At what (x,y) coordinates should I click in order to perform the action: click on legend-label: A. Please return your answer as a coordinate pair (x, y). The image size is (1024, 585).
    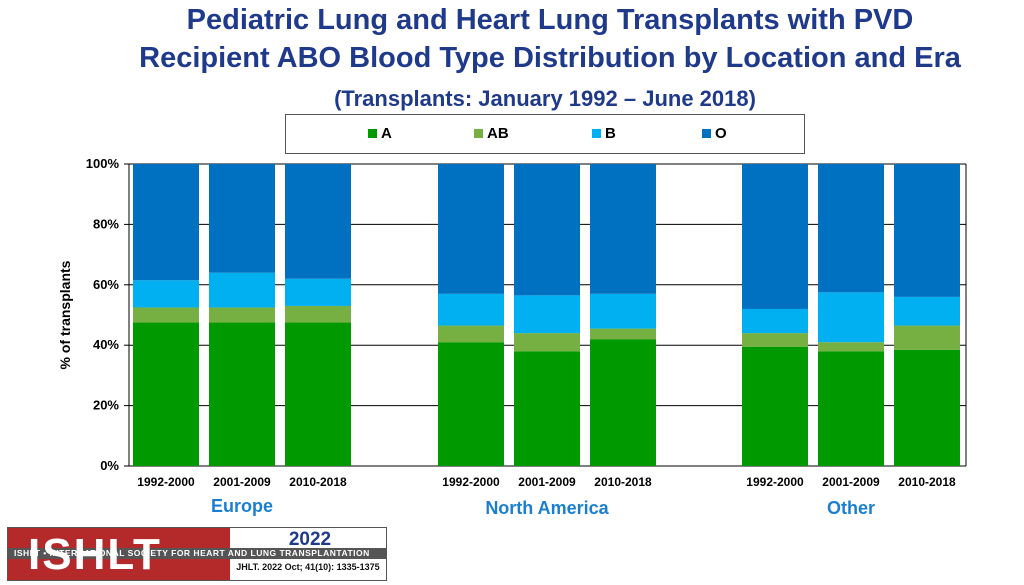
    Looking at the image, I should click on (386, 133).